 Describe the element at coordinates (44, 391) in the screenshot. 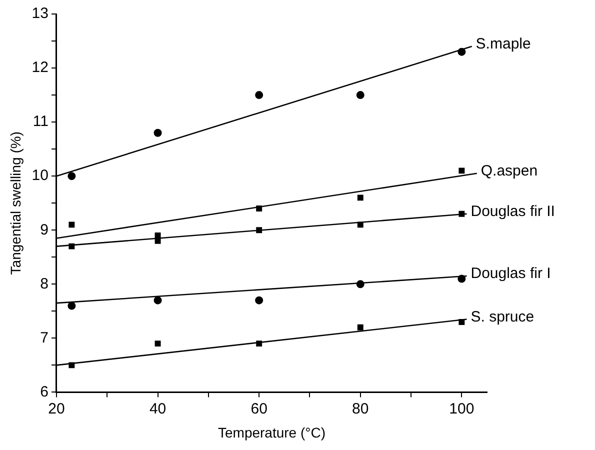

I see `y-tick-label: 6` at that location.